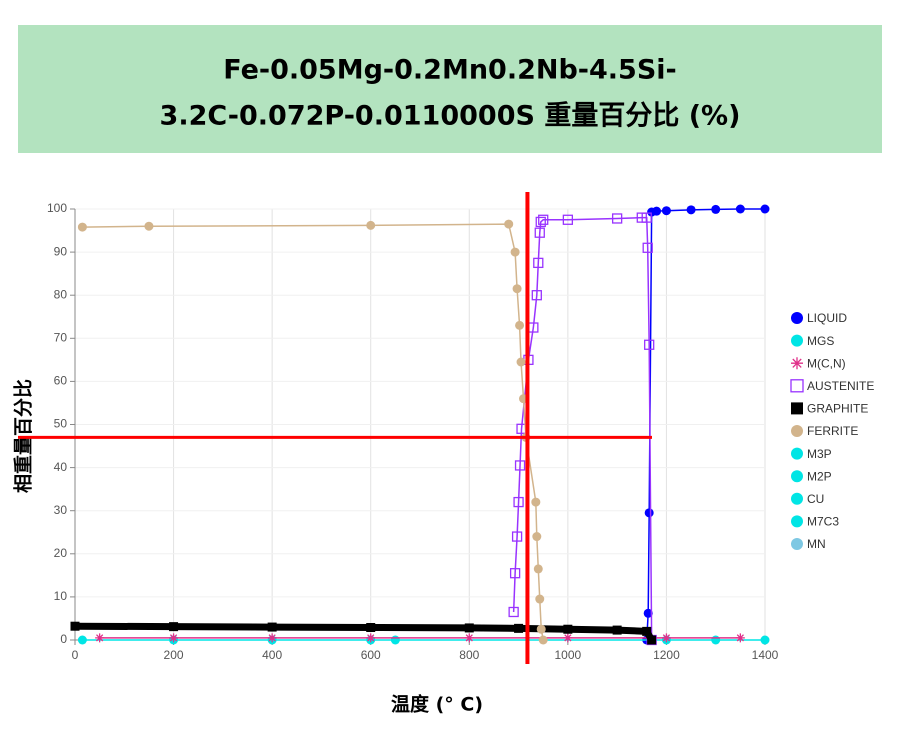 The height and width of the screenshot is (750, 900). I want to click on legend-label: MGS, so click(820, 341).